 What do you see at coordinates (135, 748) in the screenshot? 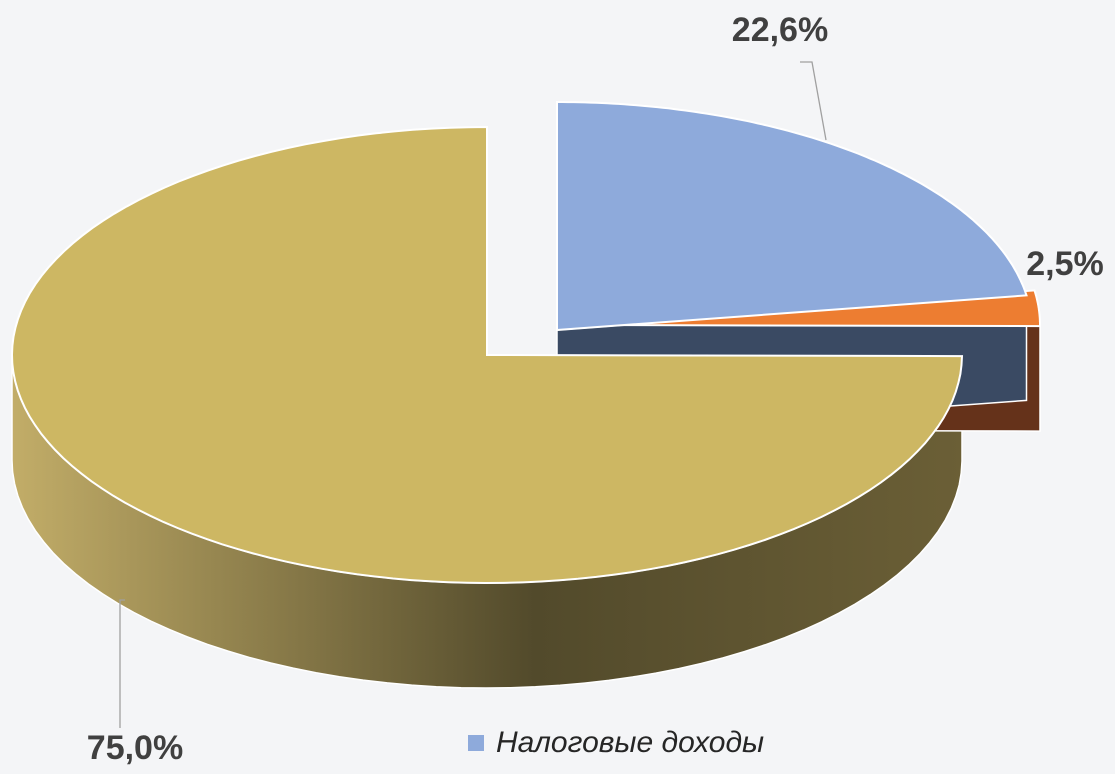
I see `data-label: 75,0%` at bounding box center [135, 748].